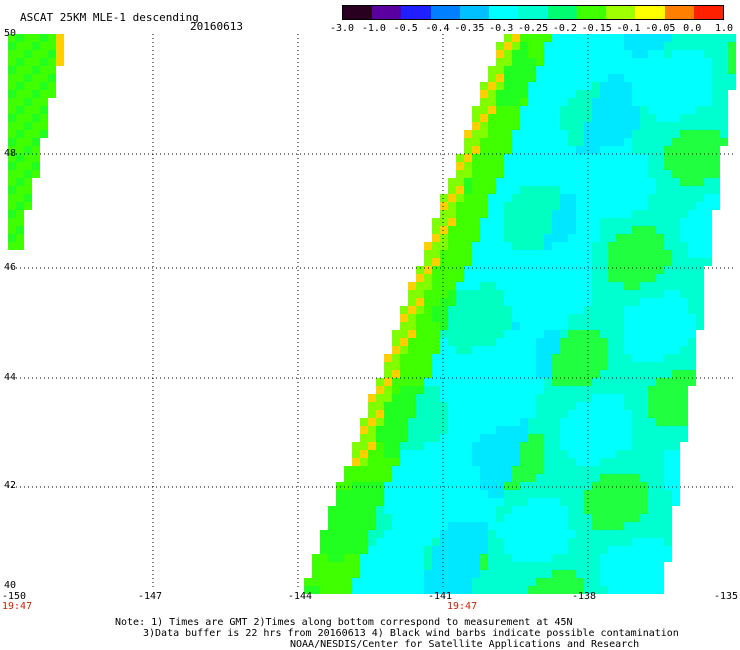 The height and width of the screenshot is (650, 740). I want to click on colorbar-tick-label: -1.0, so click(373, 28).